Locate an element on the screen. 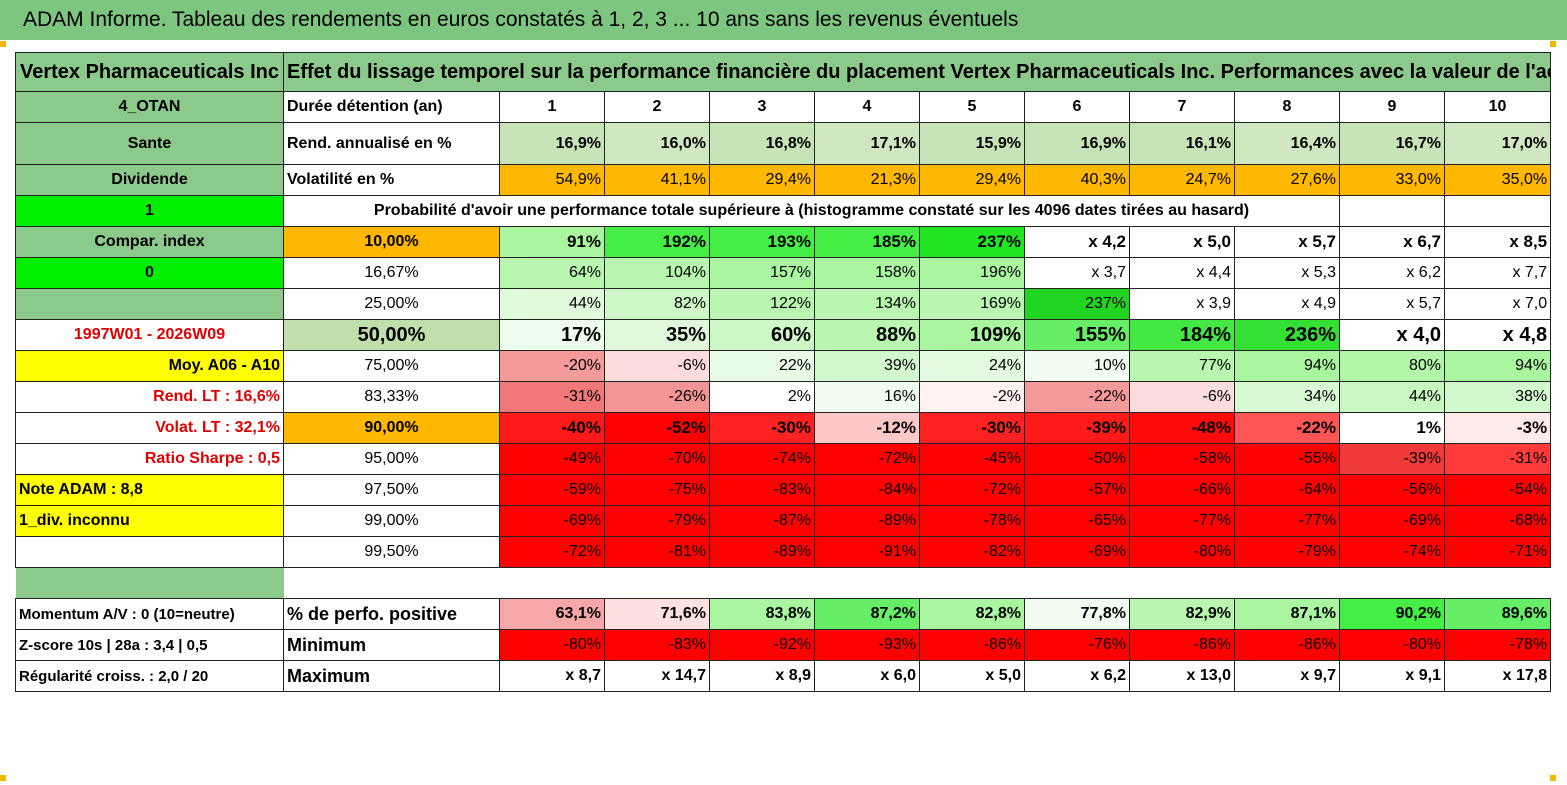 The image size is (1567, 785). prob-cell: x 4,2 is located at coordinates (1077, 242).